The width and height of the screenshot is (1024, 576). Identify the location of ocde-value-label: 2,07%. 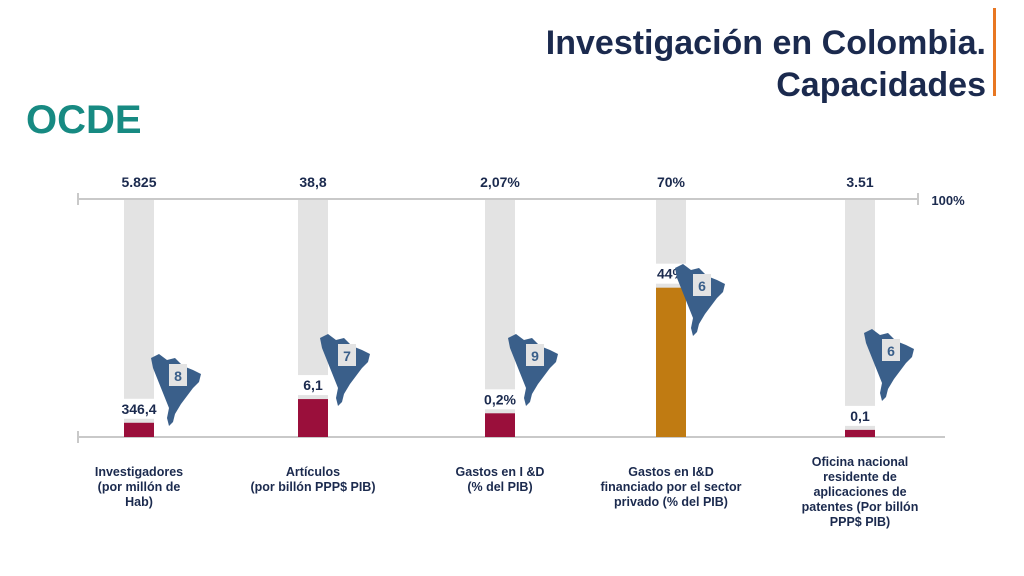
(500, 182).